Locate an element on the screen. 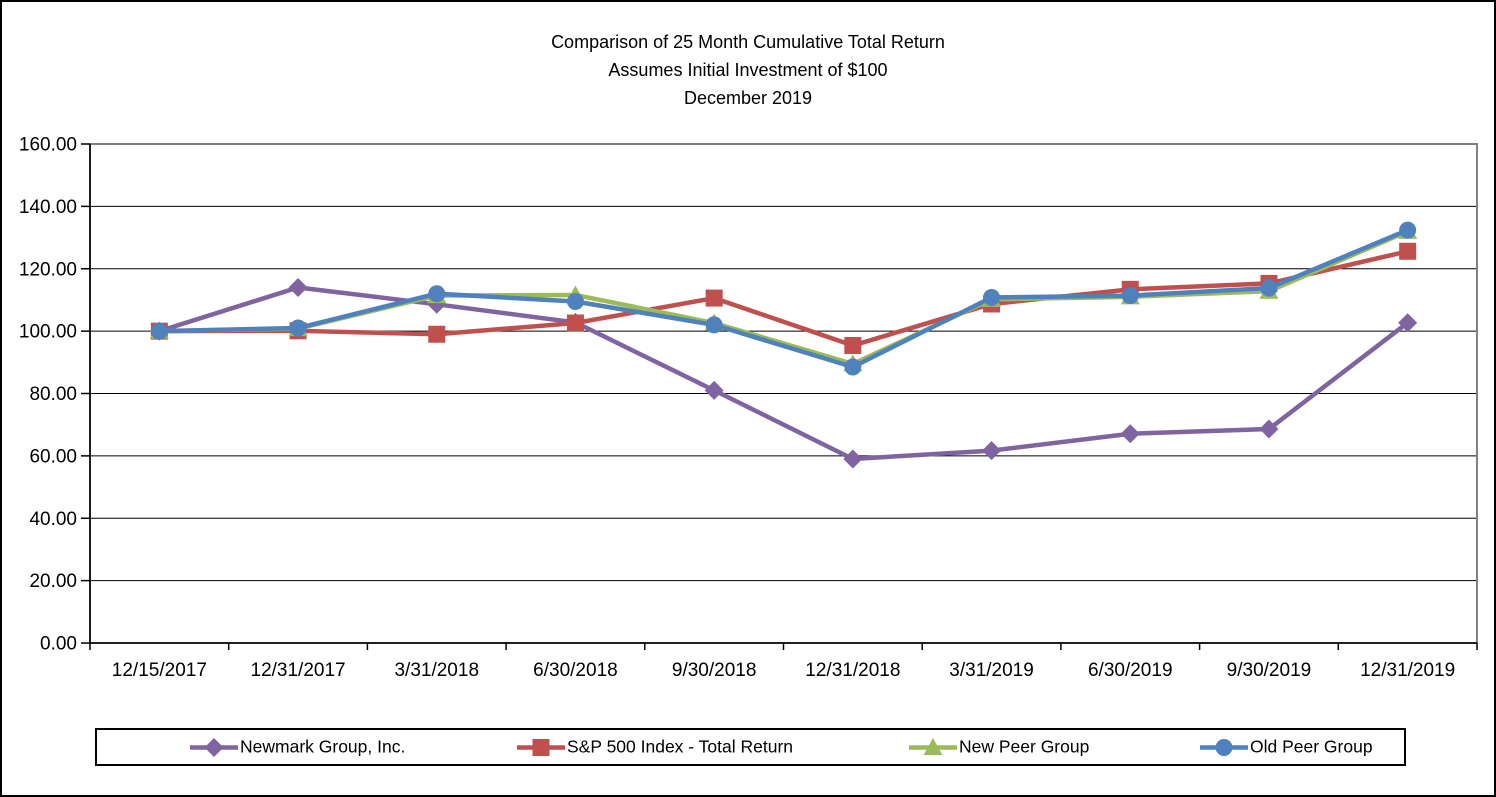  y-axis-tick-label: 80.00 is located at coordinates (53, 394).